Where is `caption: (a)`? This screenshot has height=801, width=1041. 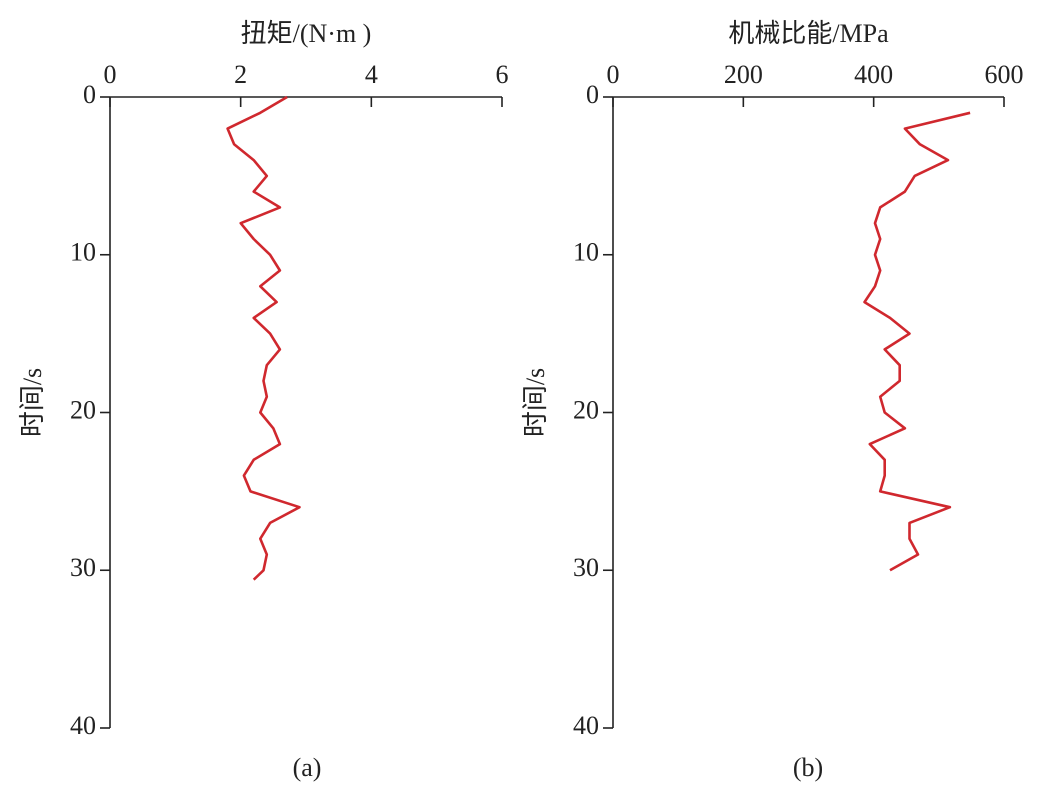 caption: (a) is located at coordinates (307, 767).